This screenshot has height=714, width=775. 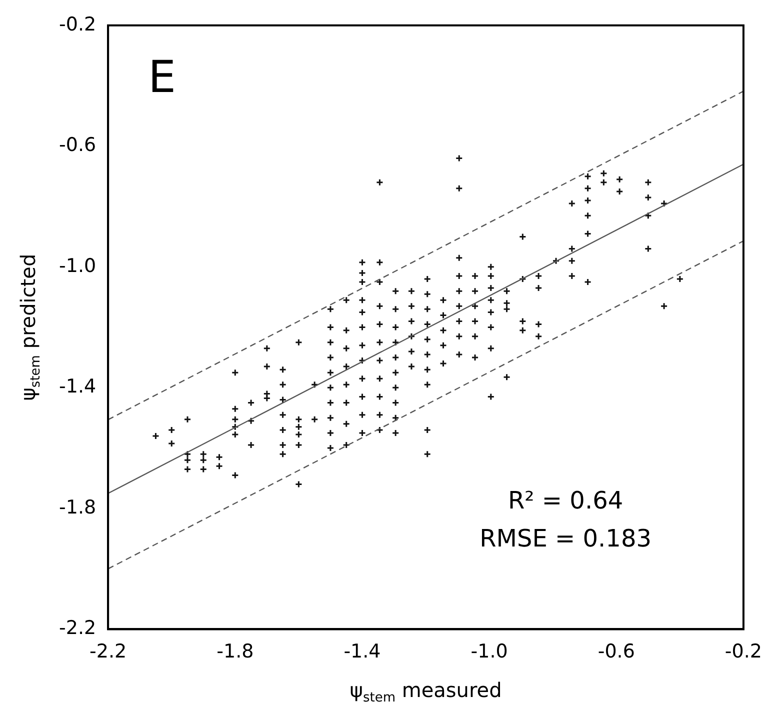 I want to click on x-tick-label: -0.2, so click(x=743, y=651).